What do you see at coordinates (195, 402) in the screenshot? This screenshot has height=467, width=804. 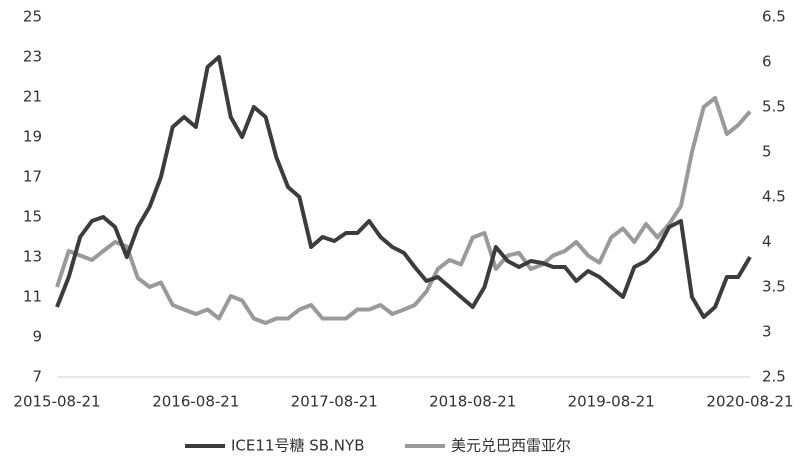 I see `x-tick-label: 2016-08-21` at bounding box center [195, 402].